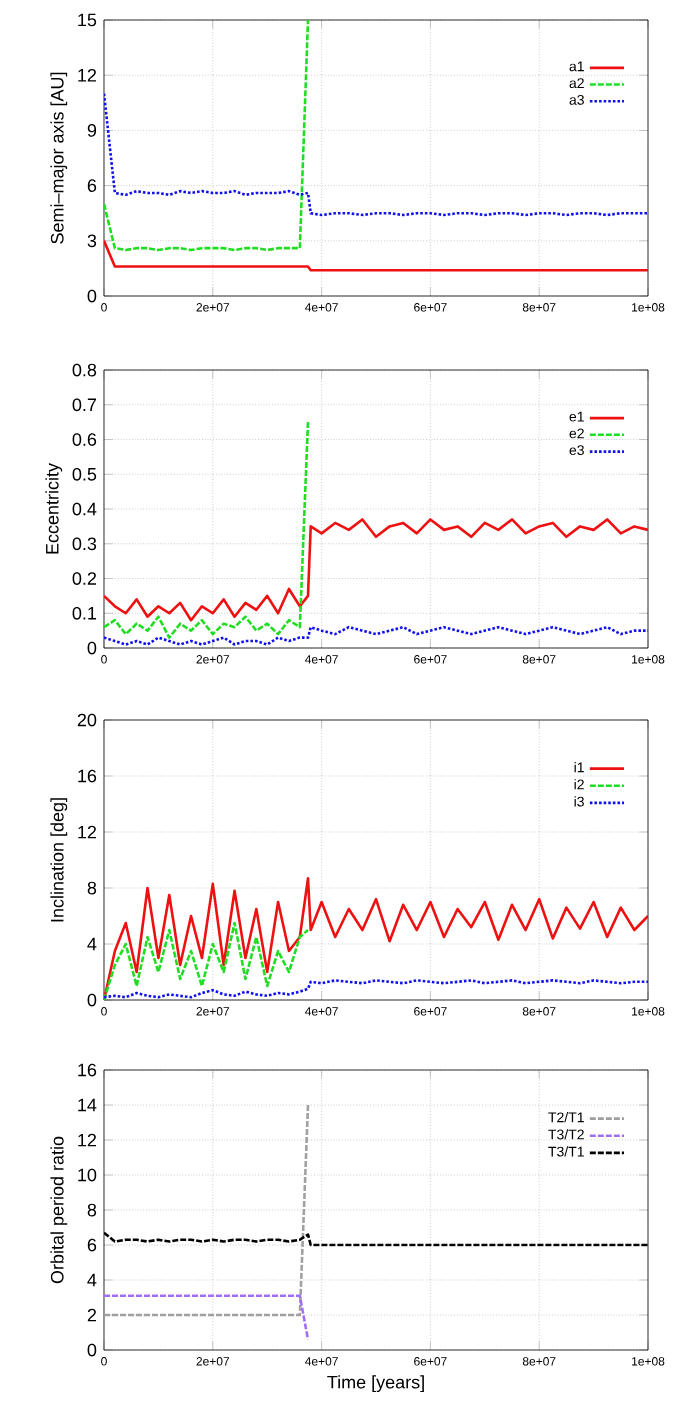 The width and height of the screenshot is (686, 1414). What do you see at coordinates (84, 613) in the screenshot?
I see `y-tick-label: 0.1` at bounding box center [84, 613].